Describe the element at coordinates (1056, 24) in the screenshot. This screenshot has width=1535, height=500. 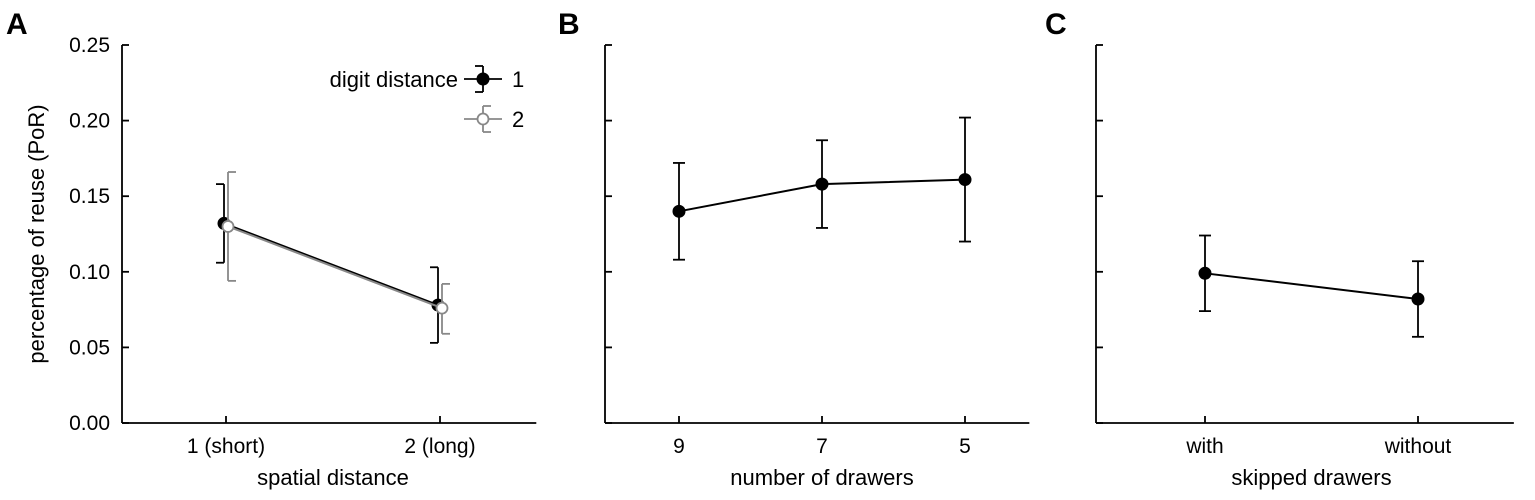
I see `panel-letter: C` at that location.